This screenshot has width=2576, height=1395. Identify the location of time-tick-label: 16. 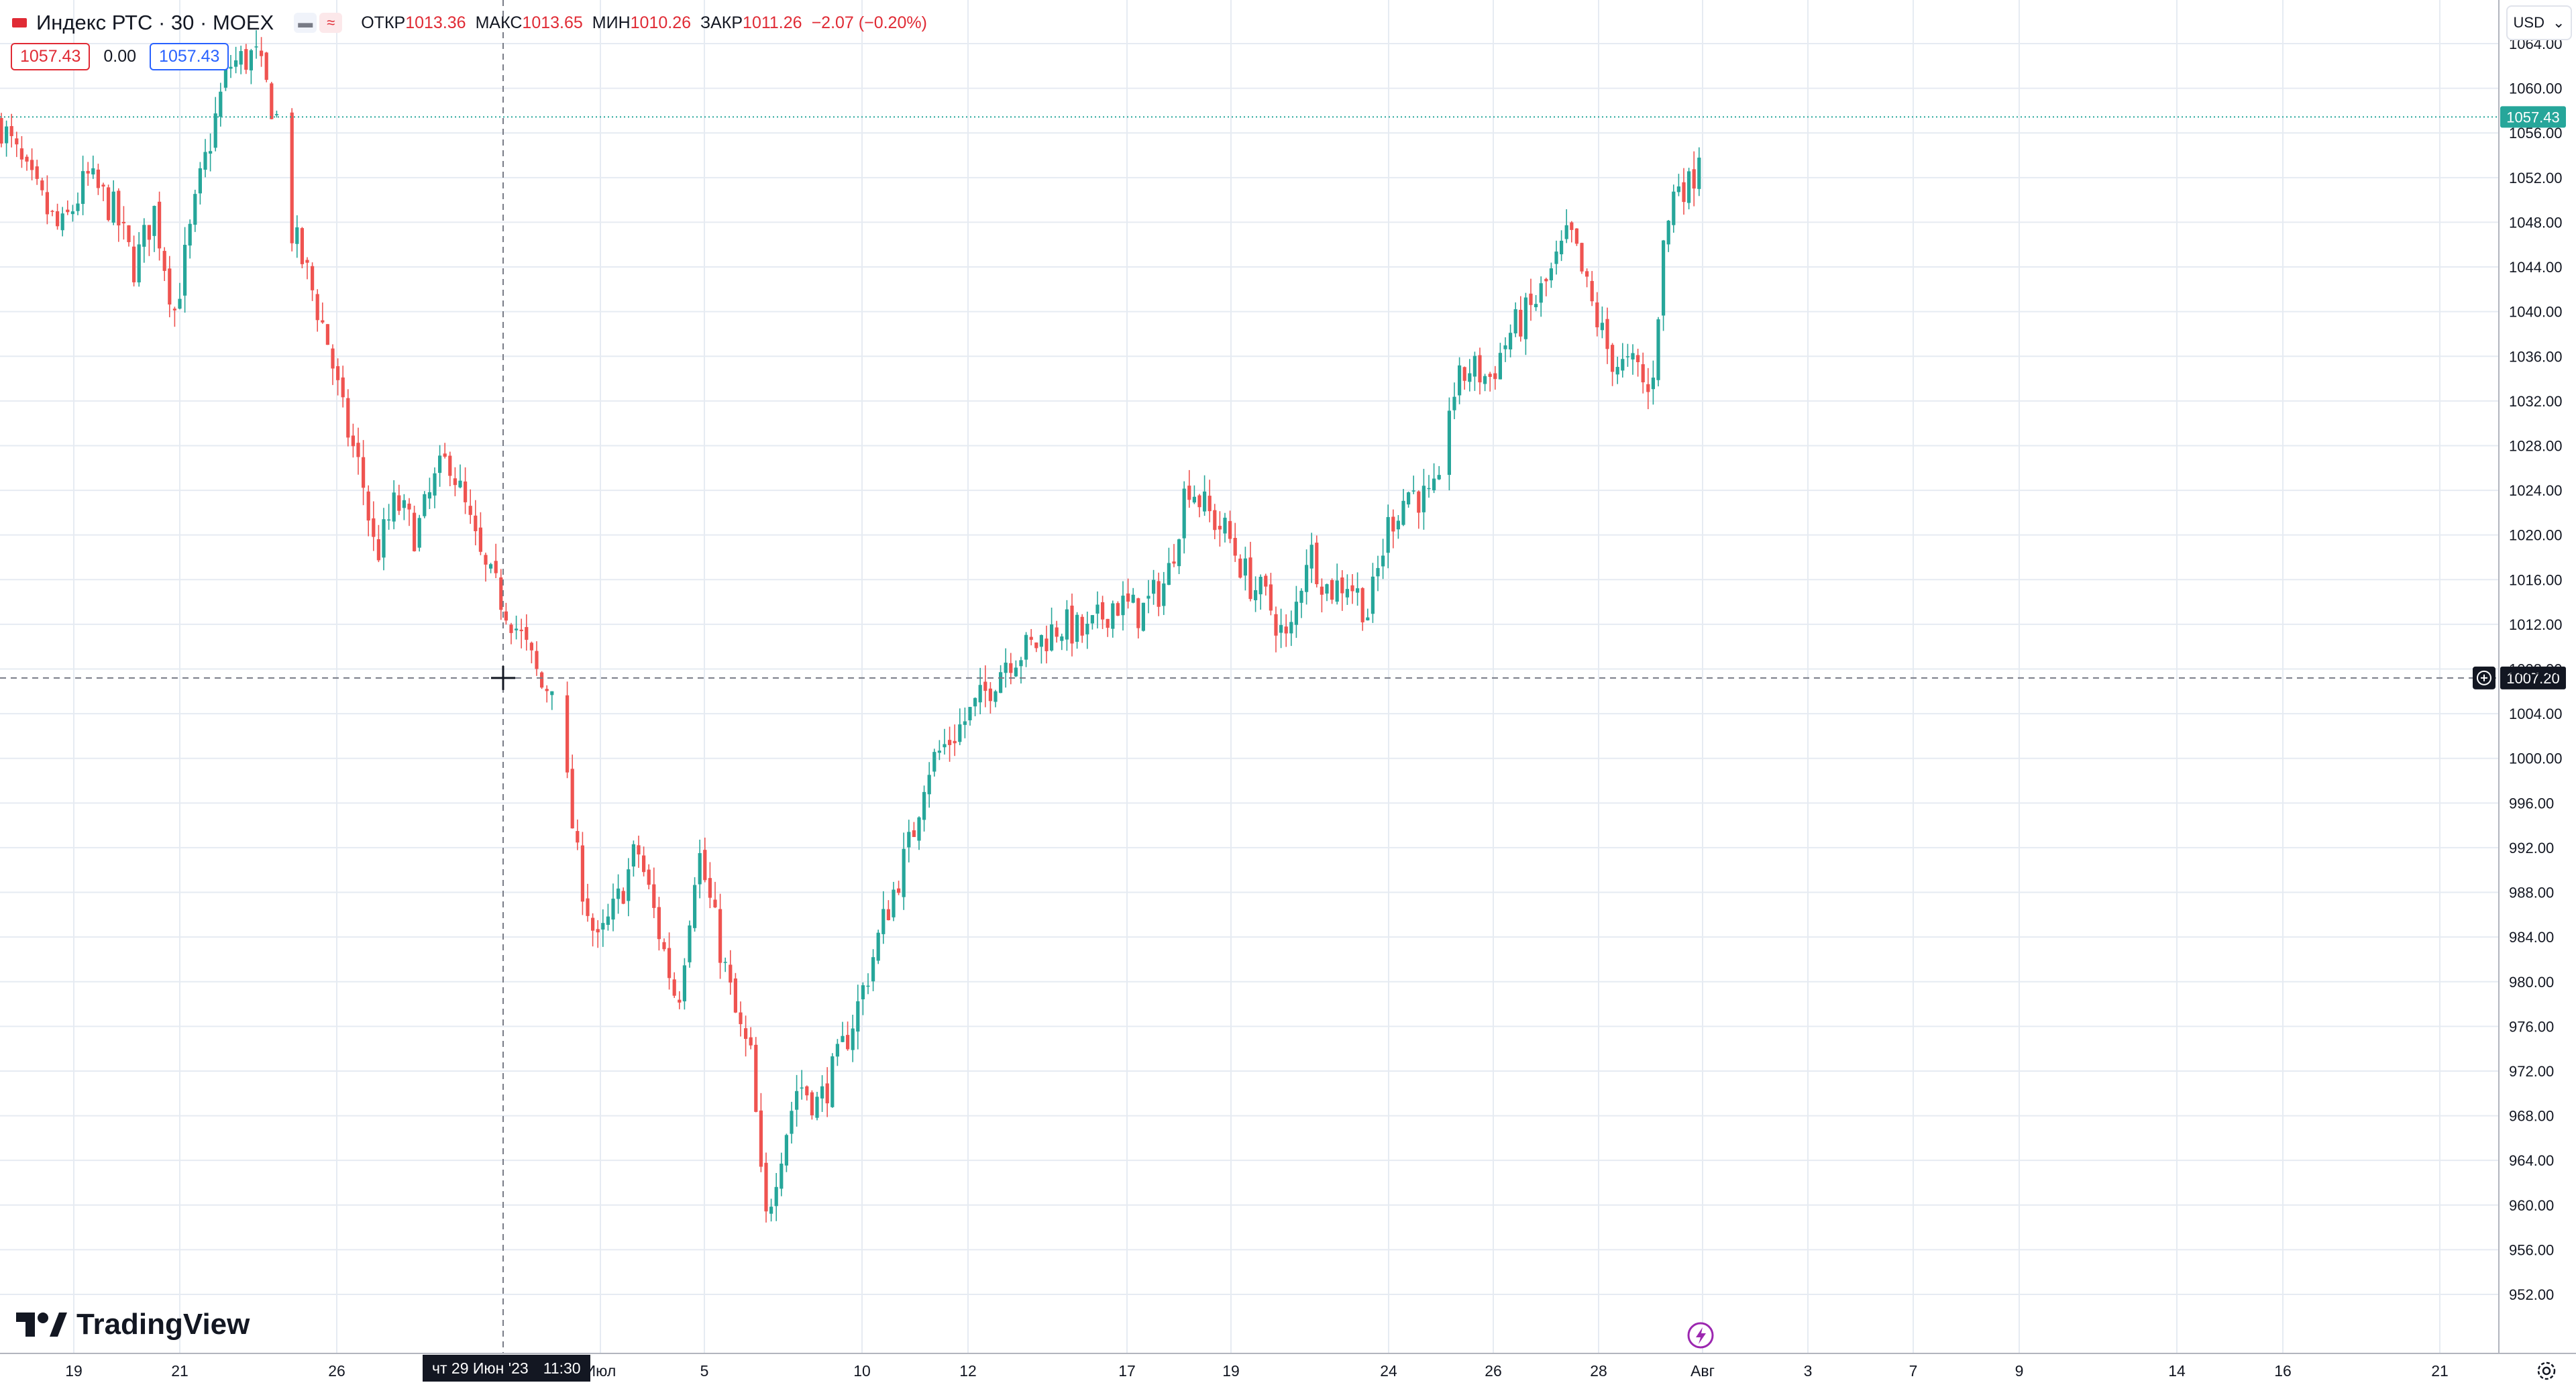
(2283, 1371).